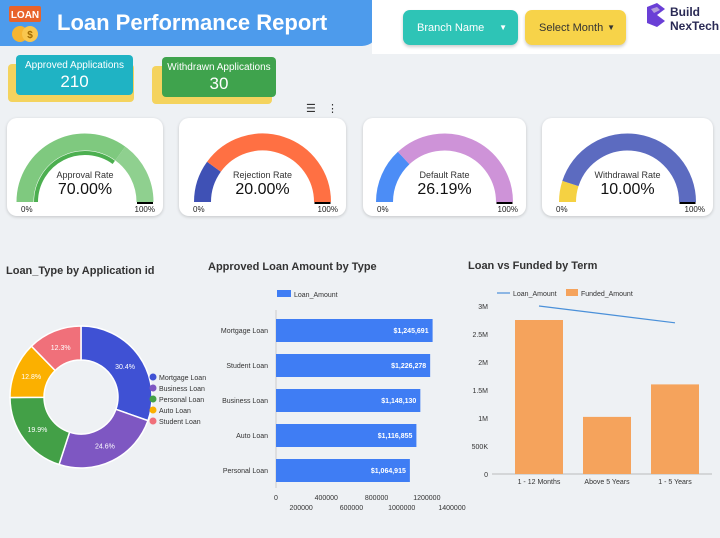 The height and width of the screenshot is (538, 720). I want to click on select-month-label: Select Month, so click(571, 27).